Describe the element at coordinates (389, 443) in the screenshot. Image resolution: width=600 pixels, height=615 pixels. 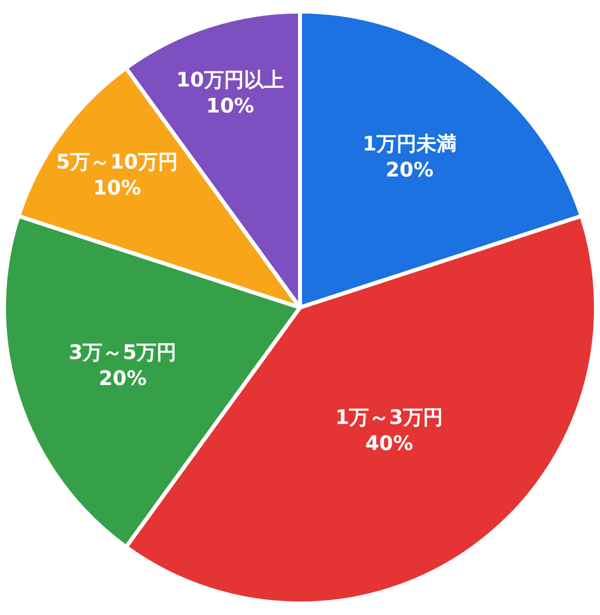
I see `data-label: 40%` at that location.